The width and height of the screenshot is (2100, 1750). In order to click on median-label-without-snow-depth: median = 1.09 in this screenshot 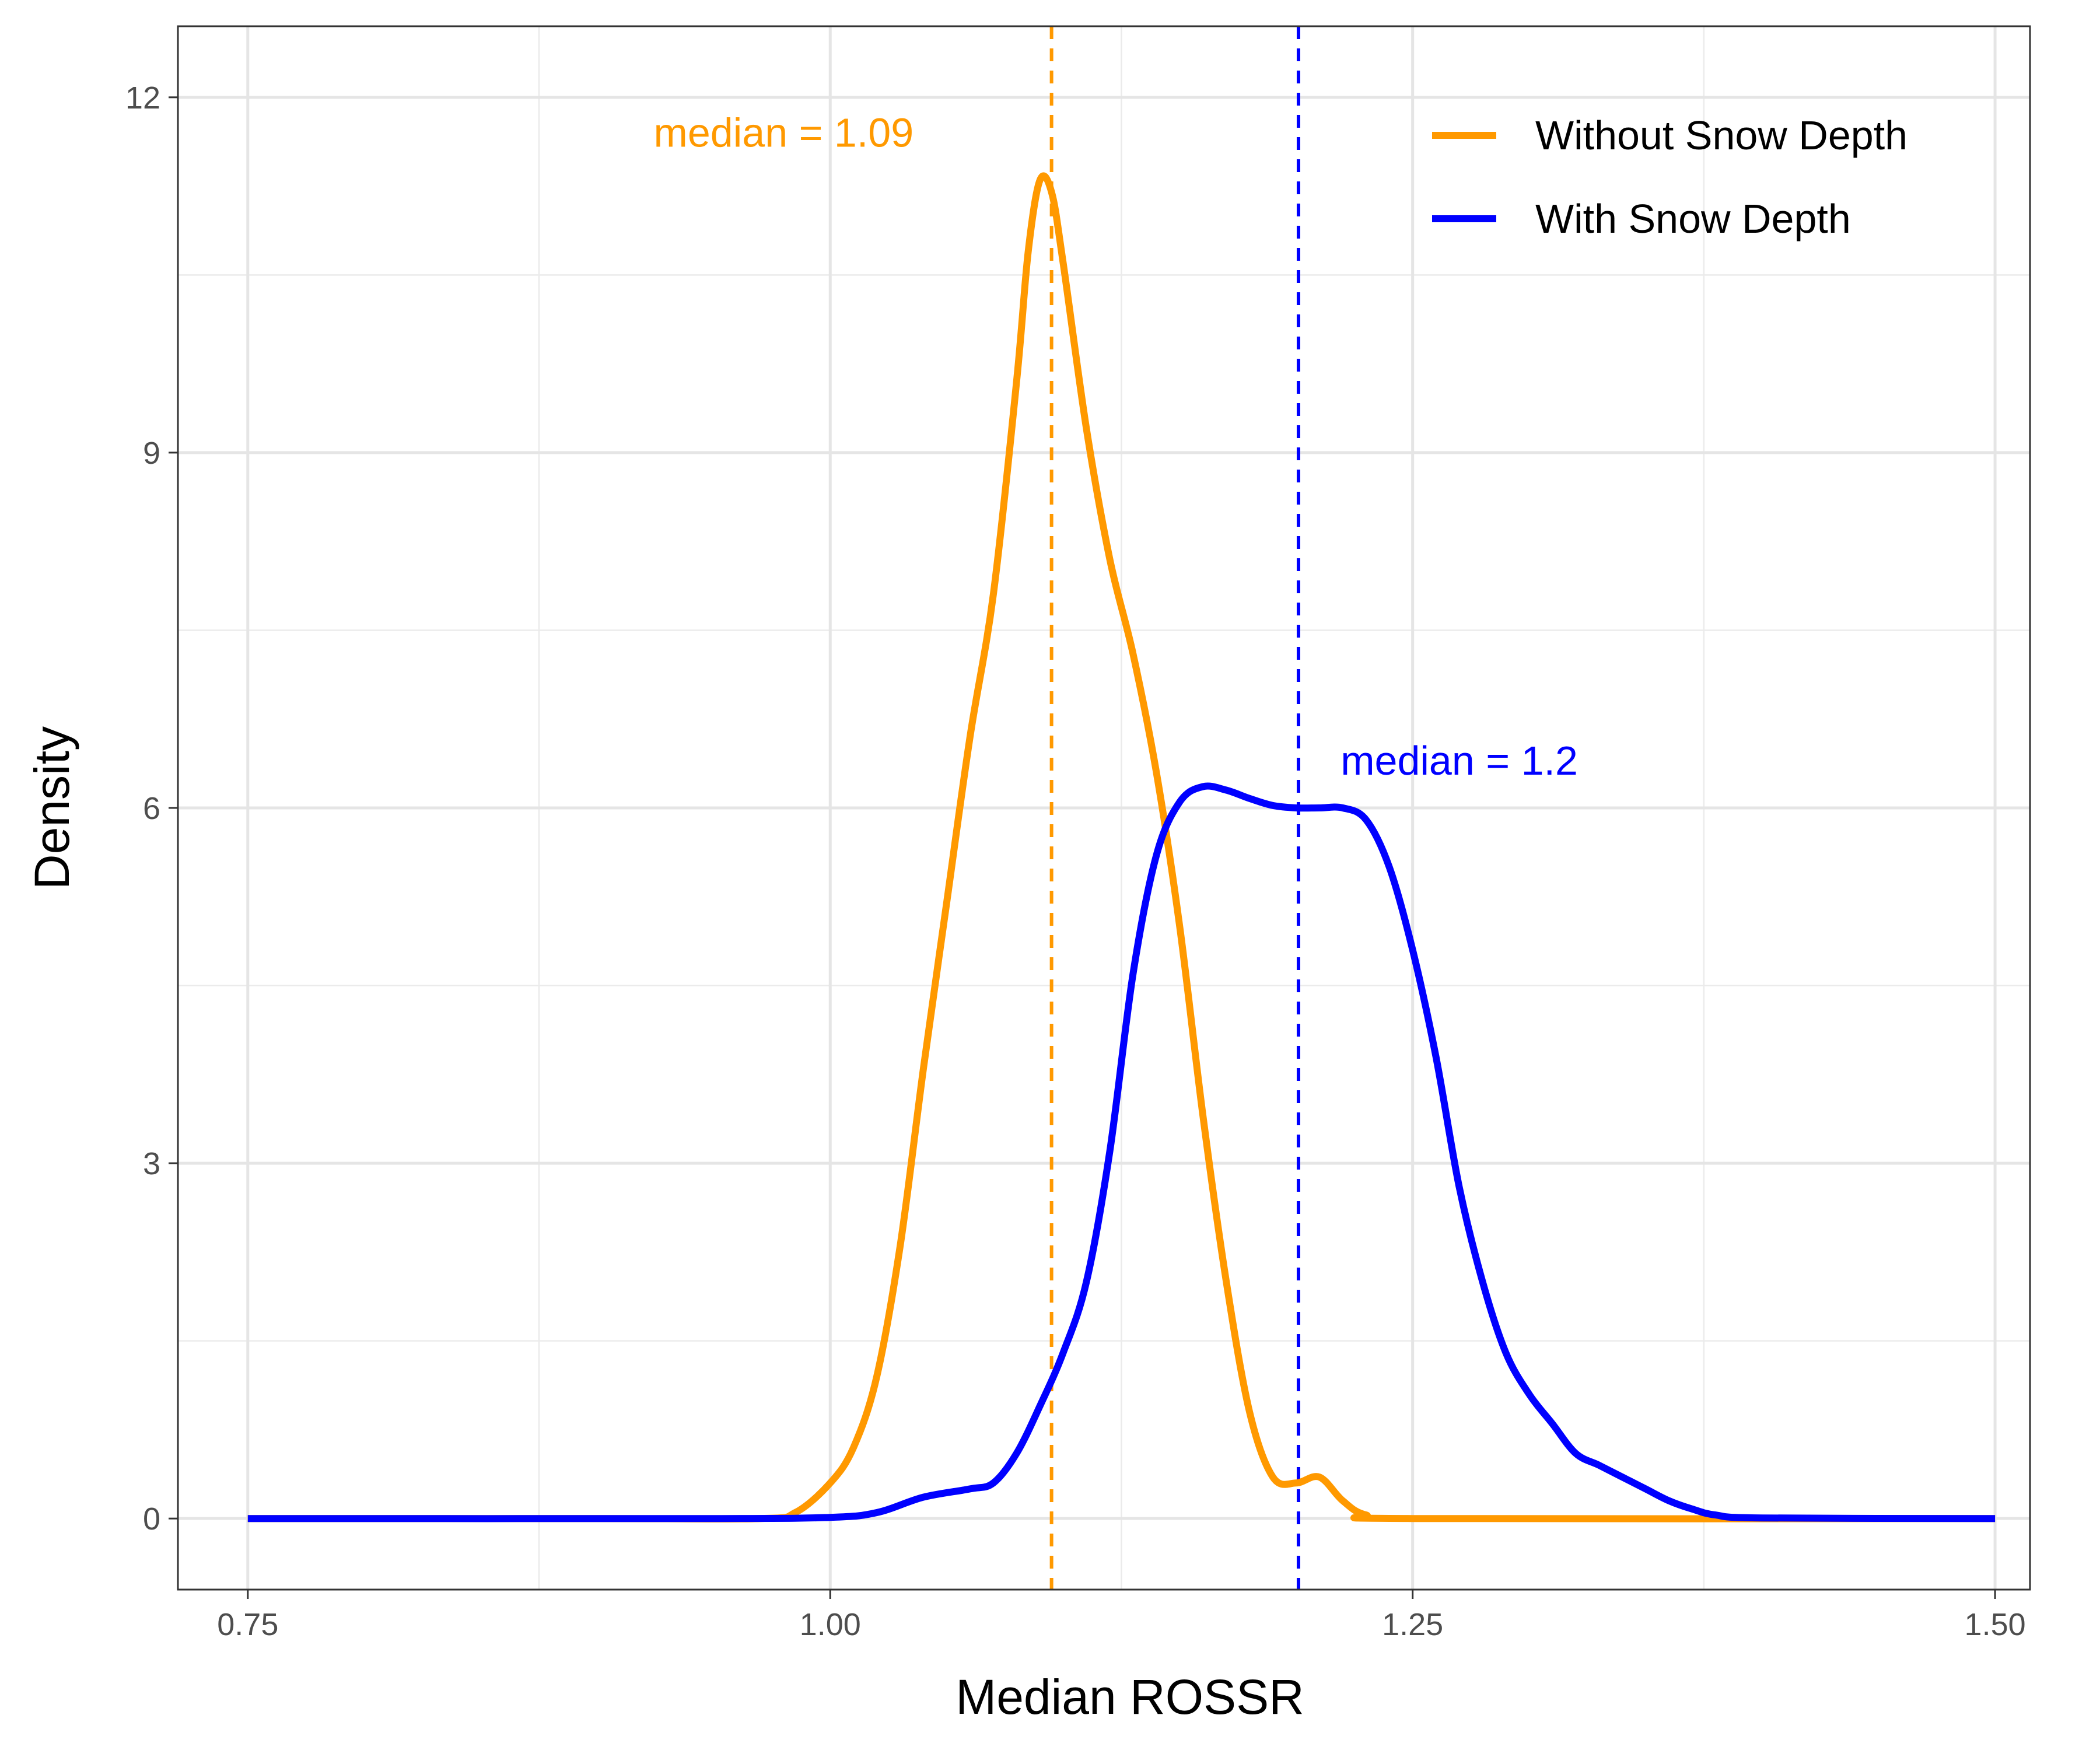, I will do `click(784, 133)`.